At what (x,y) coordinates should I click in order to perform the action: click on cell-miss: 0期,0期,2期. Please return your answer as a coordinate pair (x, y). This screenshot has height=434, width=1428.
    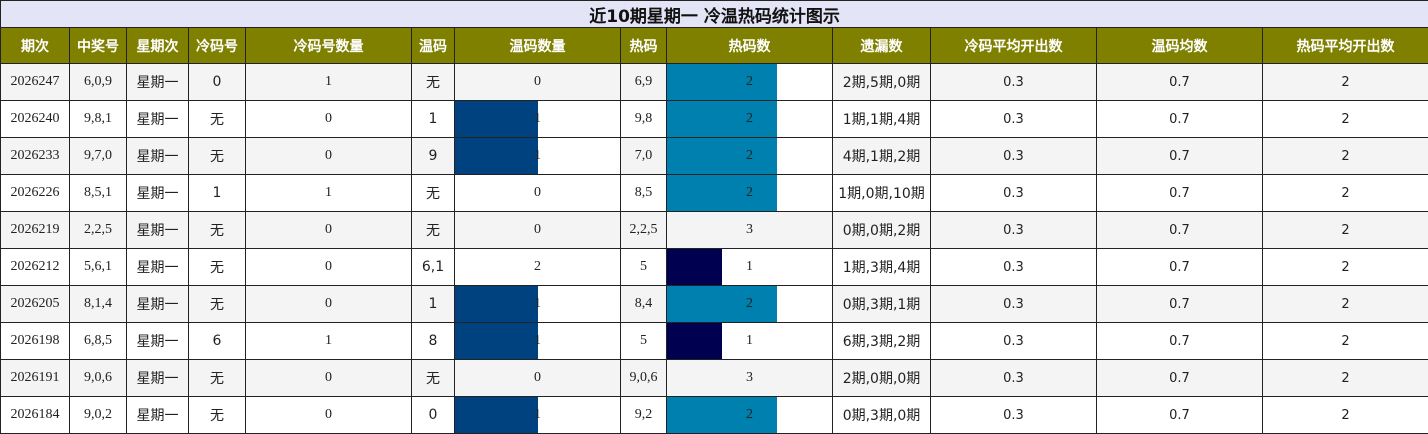
    Looking at the image, I should click on (881, 230).